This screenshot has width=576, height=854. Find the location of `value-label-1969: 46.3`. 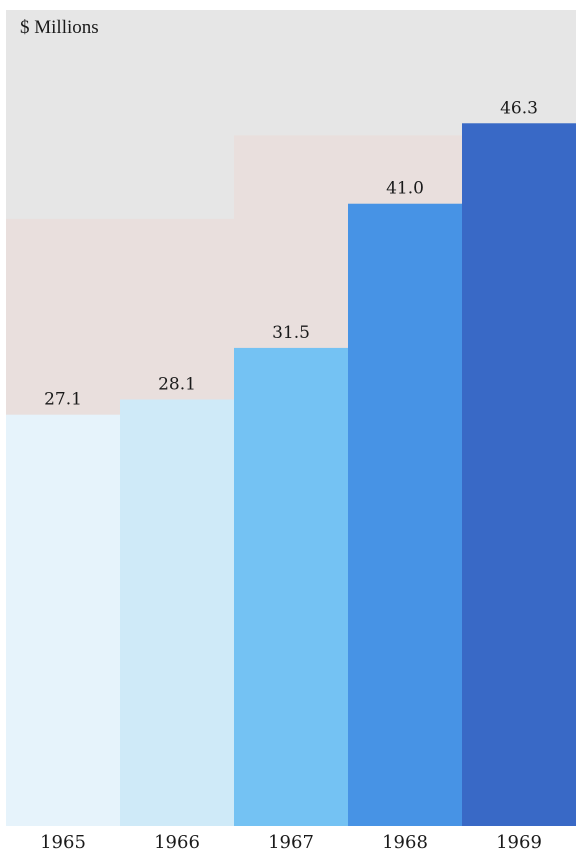

value-label-1969: 46.3 is located at coordinates (519, 108).